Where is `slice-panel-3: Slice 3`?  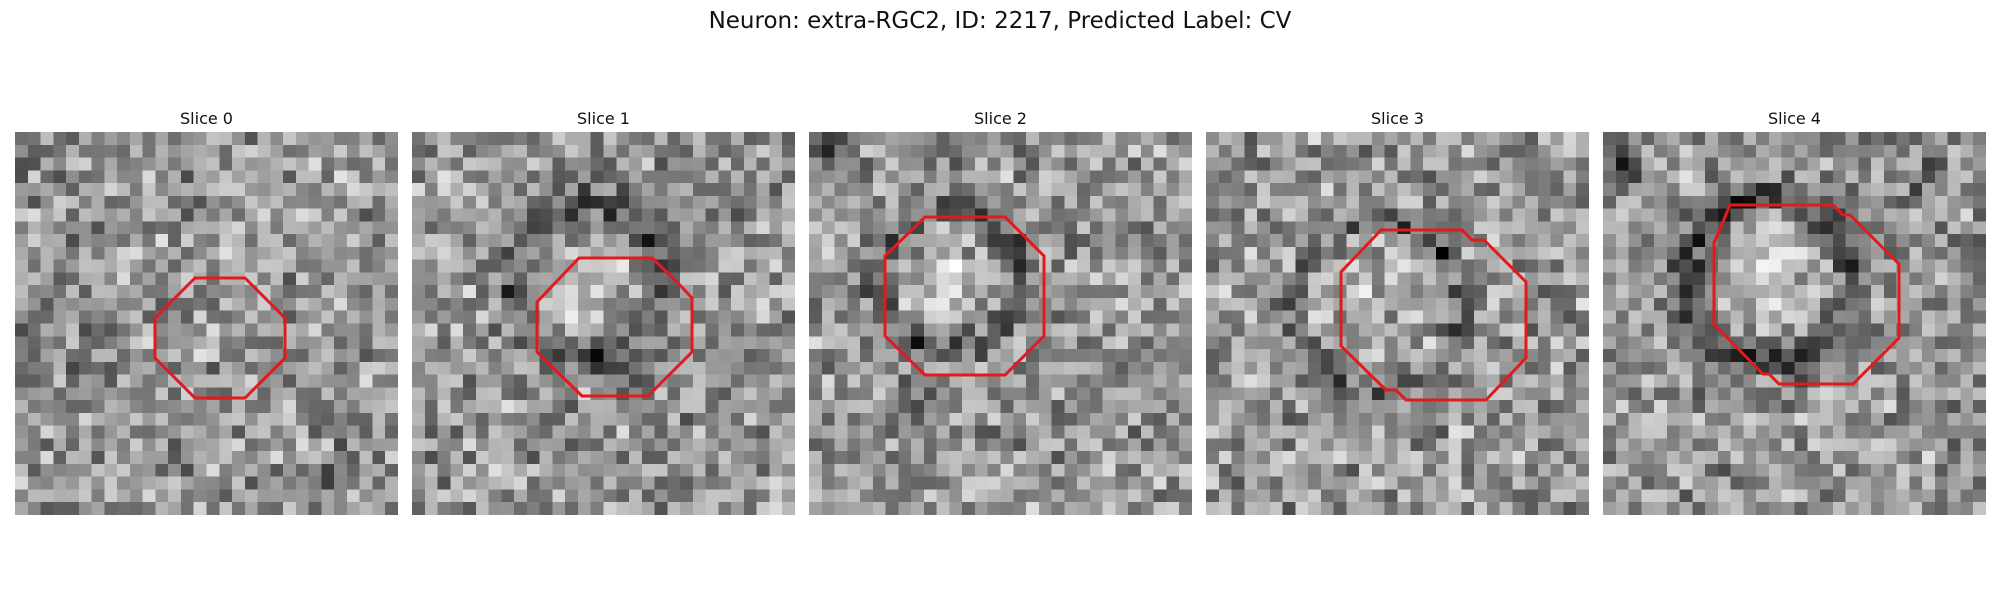 slice-panel-3: Slice 3 is located at coordinates (1397, 310).